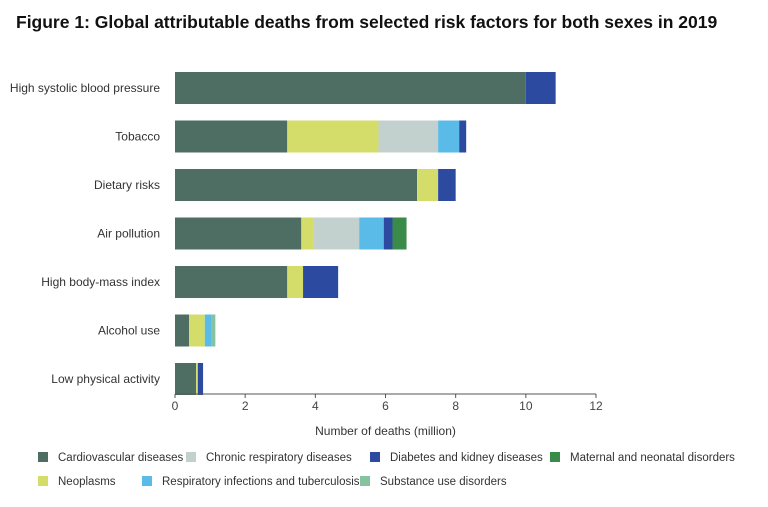 The image size is (768, 507). What do you see at coordinates (245, 406) in the screenshot?
I see `x-tick-label: 2` at bounding box center [245, 406].